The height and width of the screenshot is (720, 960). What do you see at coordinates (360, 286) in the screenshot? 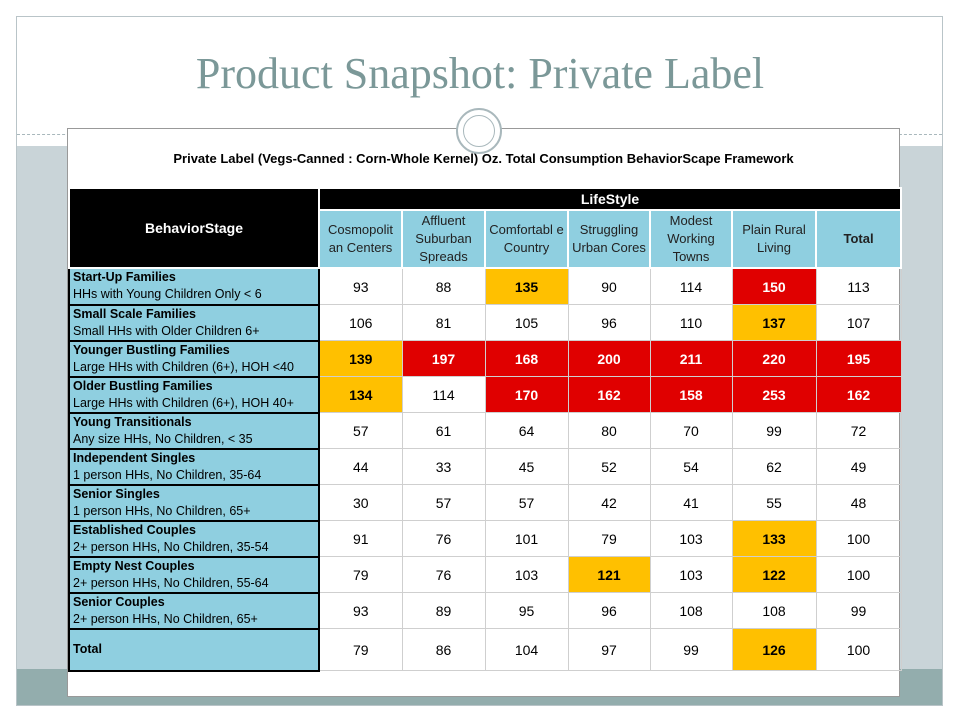
I see `table-cell: 93` at bounding box center [360, 286].